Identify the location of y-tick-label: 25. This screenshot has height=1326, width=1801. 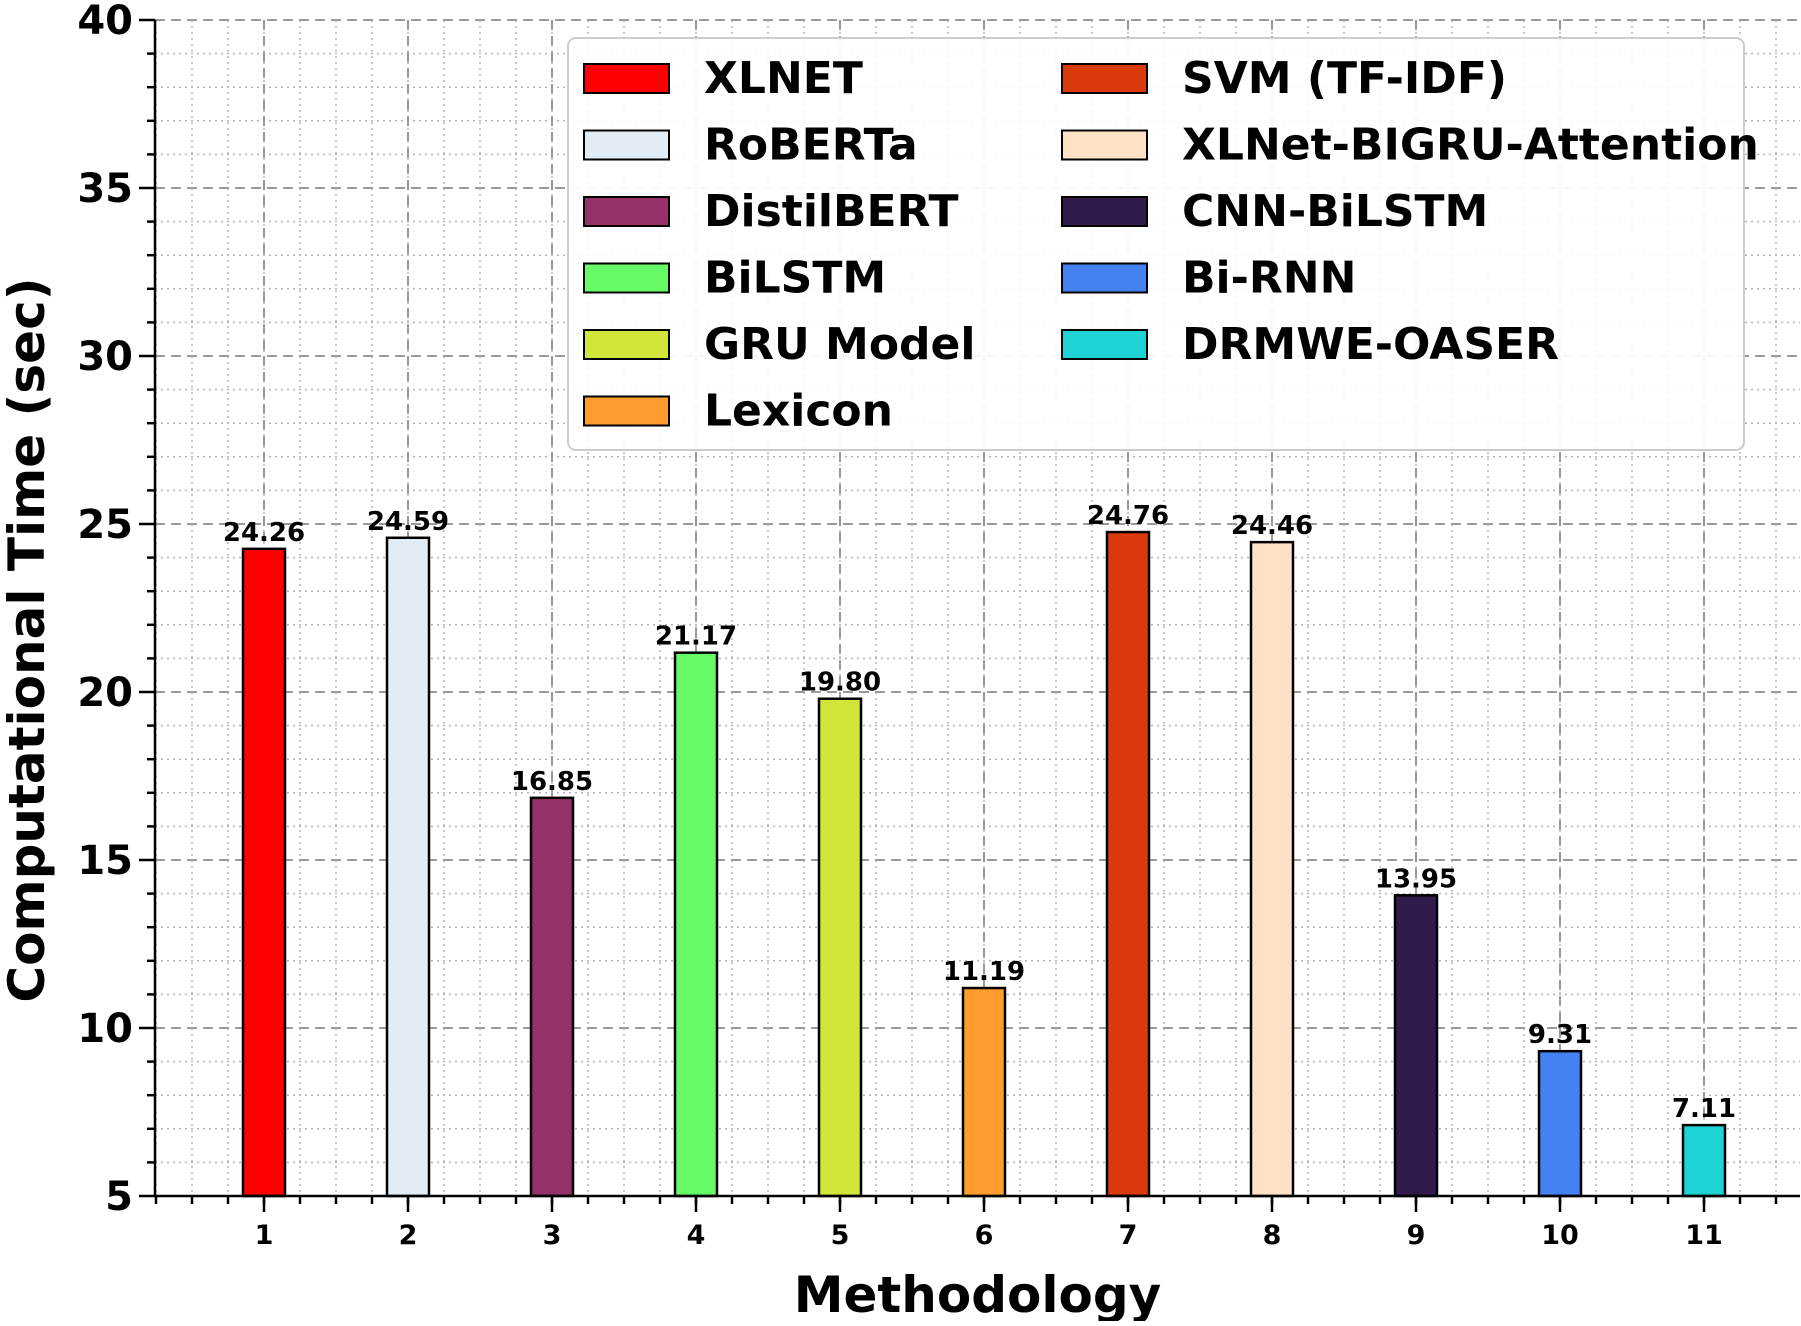
(105, 525).